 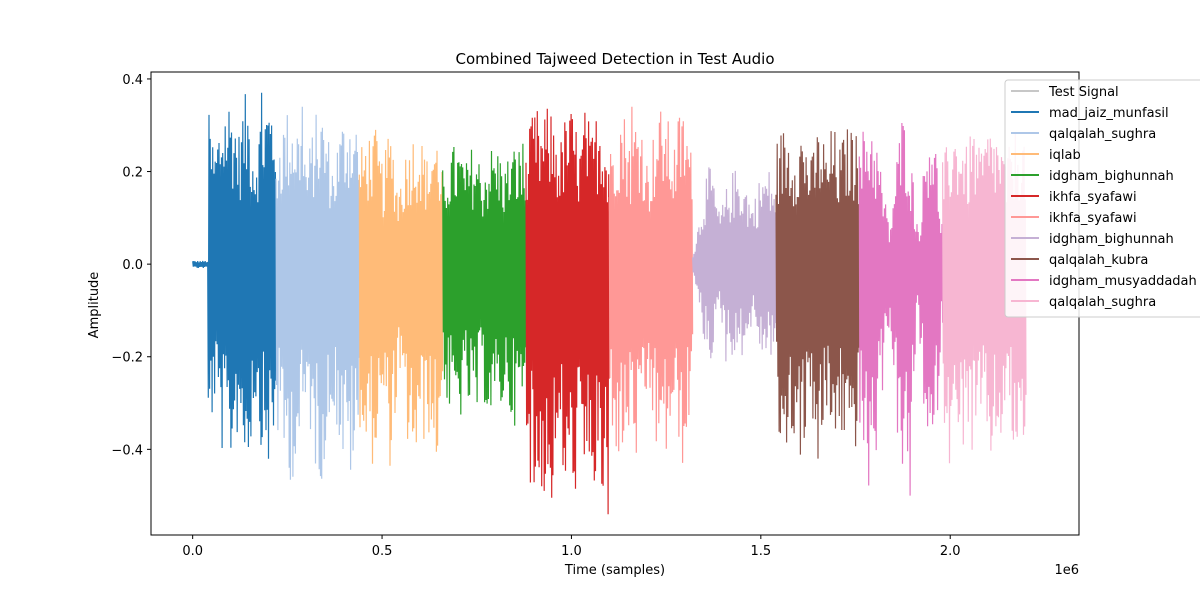 What do you see at coordinates (132, 80) in the screenshot?
I see `y-tick-label-0: 0.4` at bounding box center [132, 80].